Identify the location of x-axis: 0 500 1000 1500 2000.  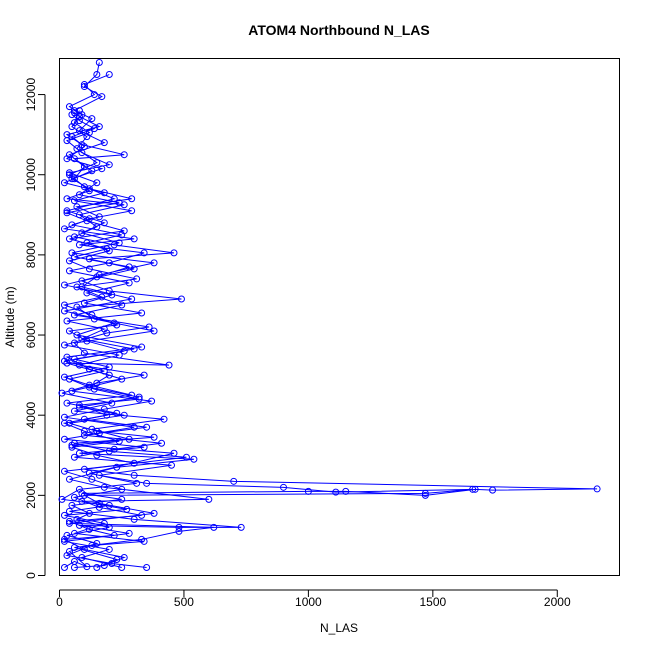
(313, 599).